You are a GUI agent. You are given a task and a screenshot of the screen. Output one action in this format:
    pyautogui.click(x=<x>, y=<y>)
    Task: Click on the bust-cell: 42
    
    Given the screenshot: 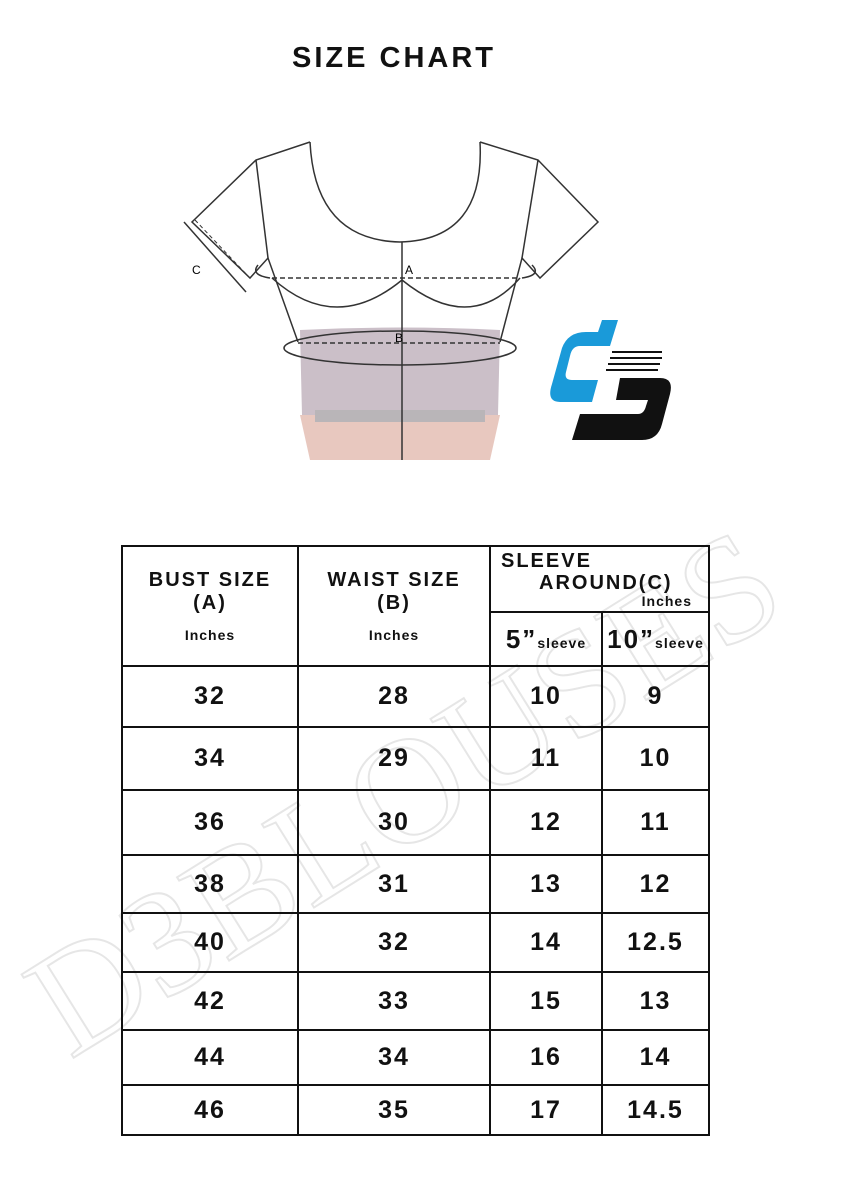 What is the action you would take?
    pyautogui.click(x=210, y=1001)
    